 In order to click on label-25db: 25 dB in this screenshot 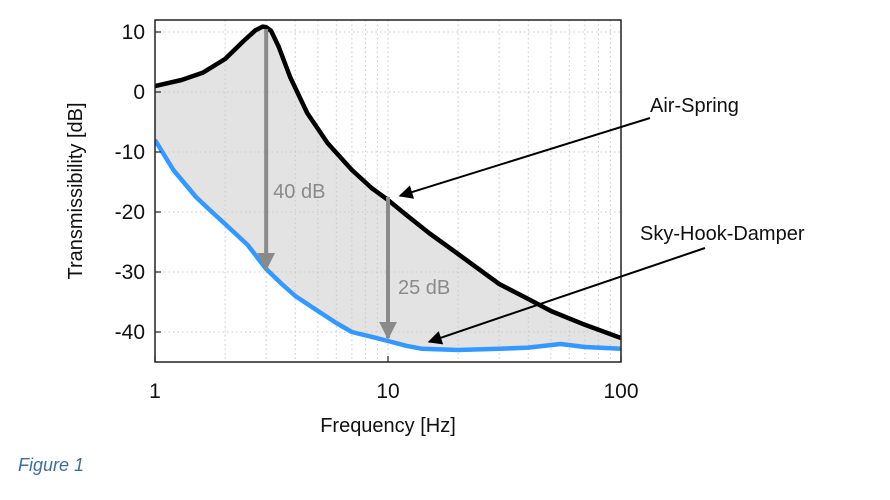, I will do `click(424, 288)`.